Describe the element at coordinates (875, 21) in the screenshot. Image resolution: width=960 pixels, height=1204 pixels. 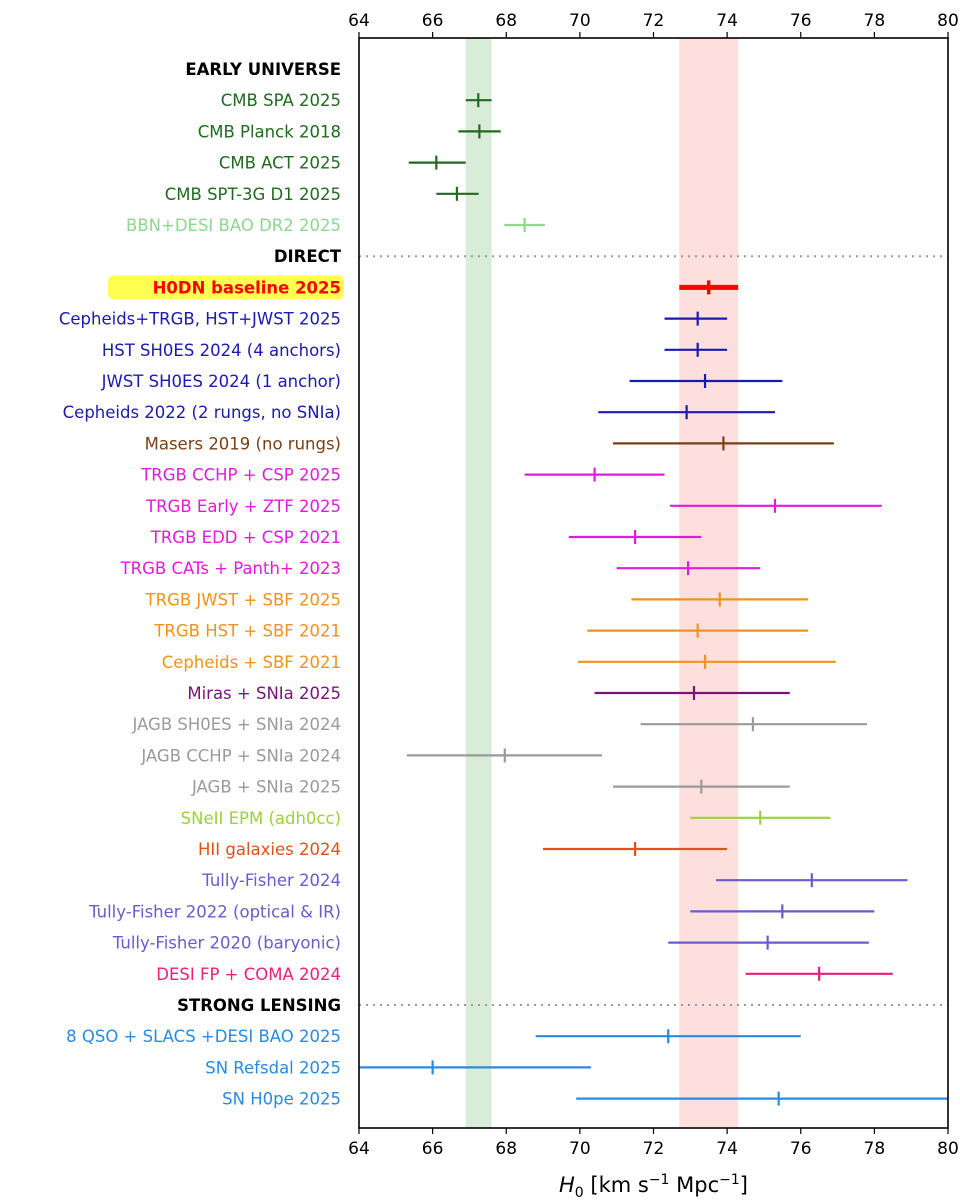
I see `top-tick-label-78: 78` at that location.